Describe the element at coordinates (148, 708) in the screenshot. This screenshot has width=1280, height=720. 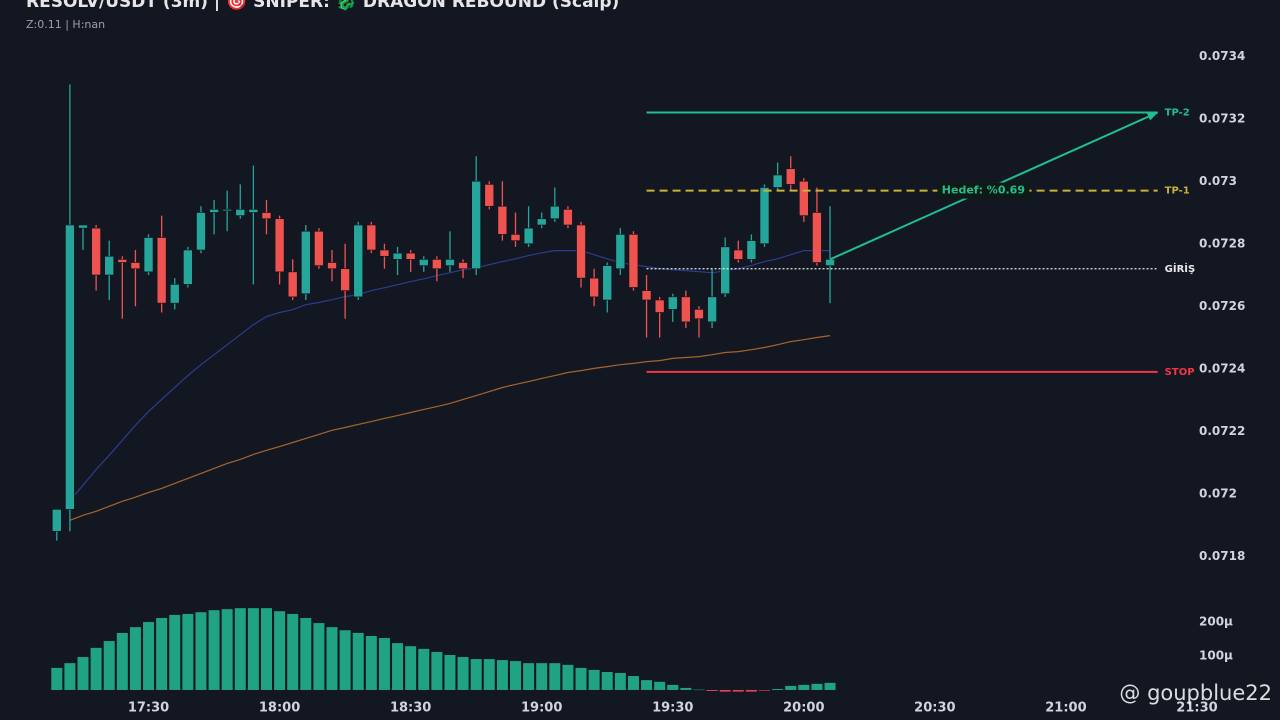
I see `x-tick-label: 17:30` at that location.